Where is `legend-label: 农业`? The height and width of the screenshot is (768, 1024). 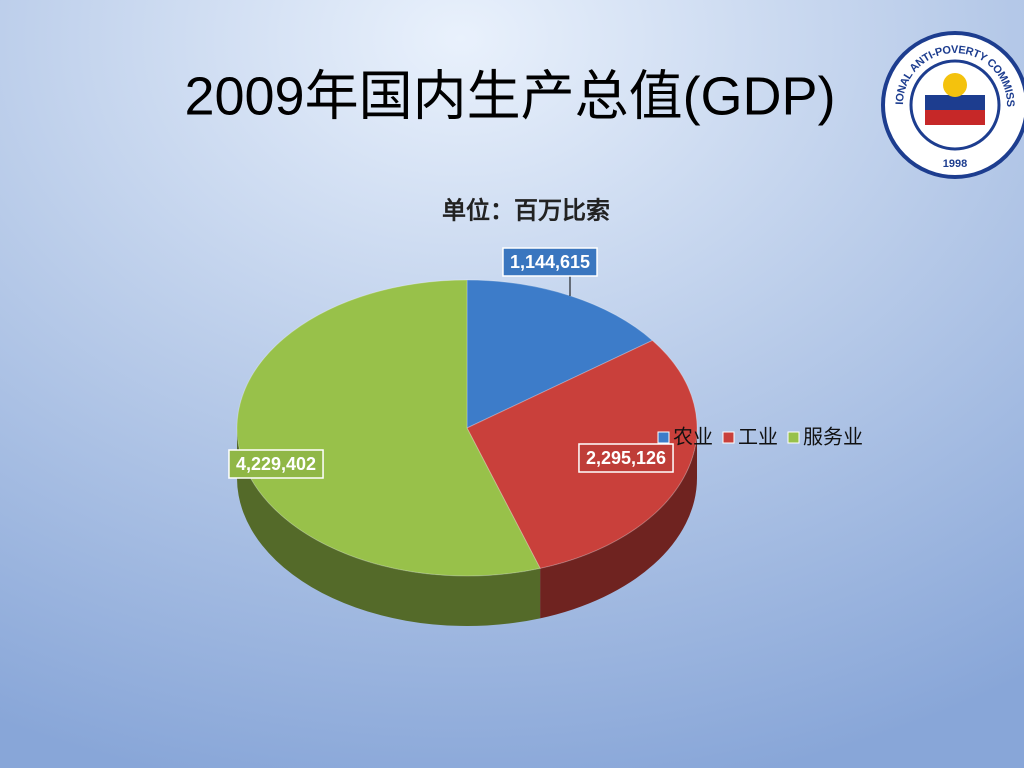
legend-label: 农业 is located at coordinates (693, 436).